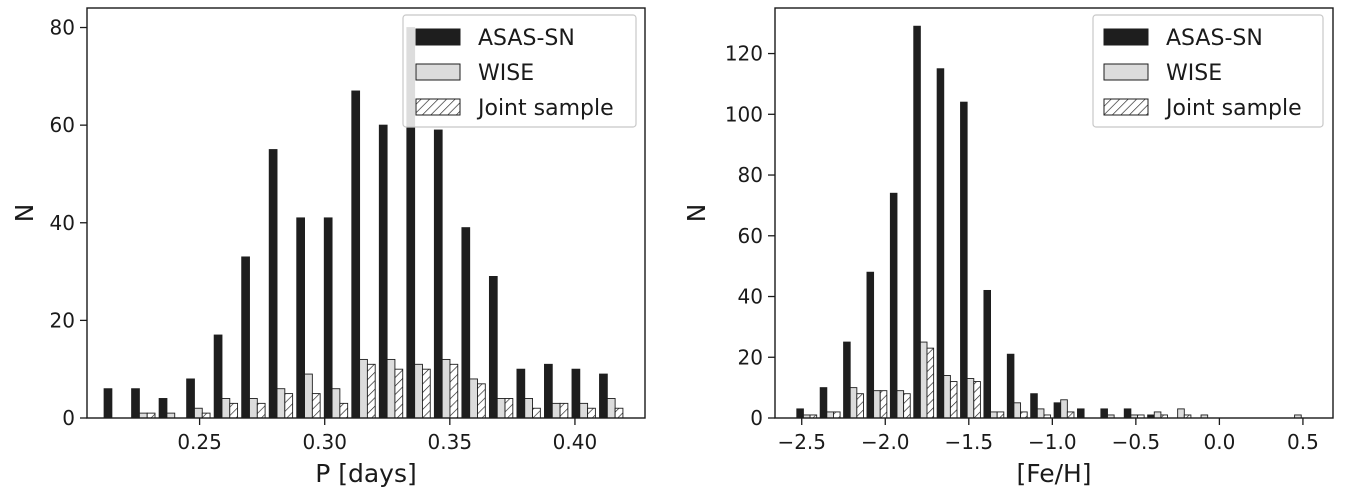 This screenshot has height=491, width=1350. Describe the element at coordinates (801, 442) in the screenshot. I see `x-tick-label: −2.5` at that location.